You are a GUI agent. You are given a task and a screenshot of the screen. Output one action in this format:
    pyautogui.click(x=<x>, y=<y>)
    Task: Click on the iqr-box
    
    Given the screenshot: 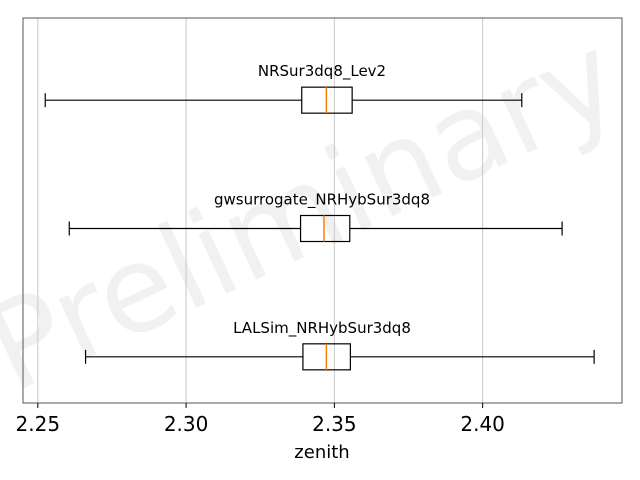 What is the action you would take?
    pyautogui.click(x=325, y=228)
    